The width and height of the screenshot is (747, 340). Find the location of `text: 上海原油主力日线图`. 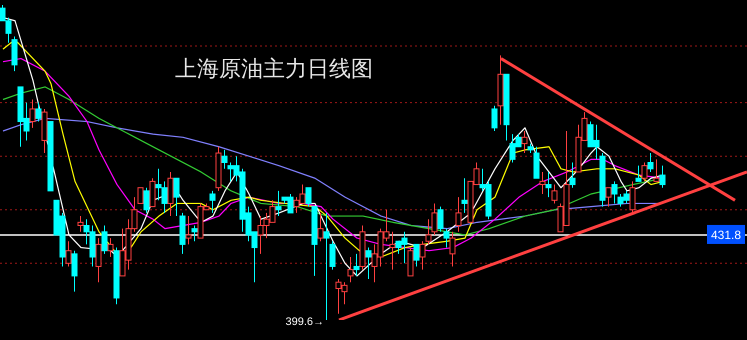

text: 上海原油主力日线图 is located at coordinates (274, 70).